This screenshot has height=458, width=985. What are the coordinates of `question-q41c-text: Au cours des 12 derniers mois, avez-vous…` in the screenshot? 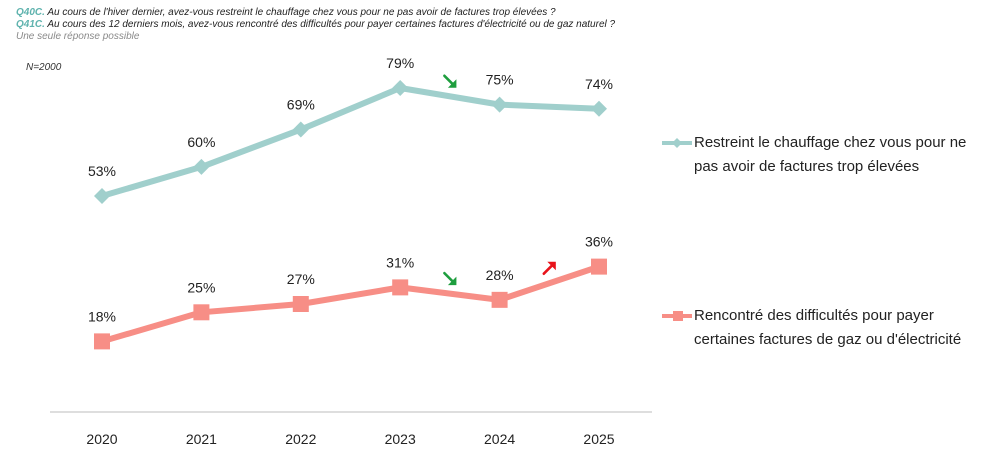 It's located at (330, 24).